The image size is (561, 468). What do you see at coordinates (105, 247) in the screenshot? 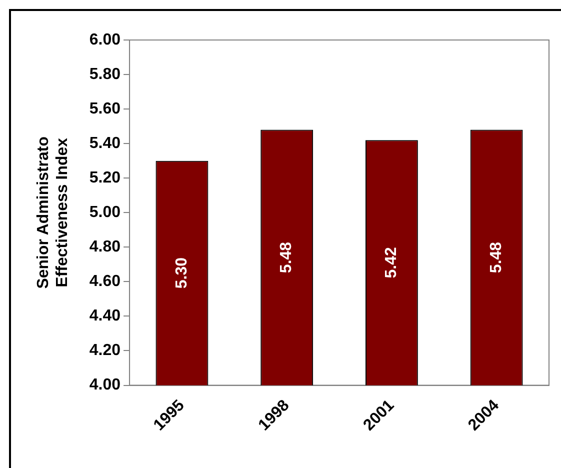
I see `y-tick-label: 4.80` at bounding box center [105, 247].